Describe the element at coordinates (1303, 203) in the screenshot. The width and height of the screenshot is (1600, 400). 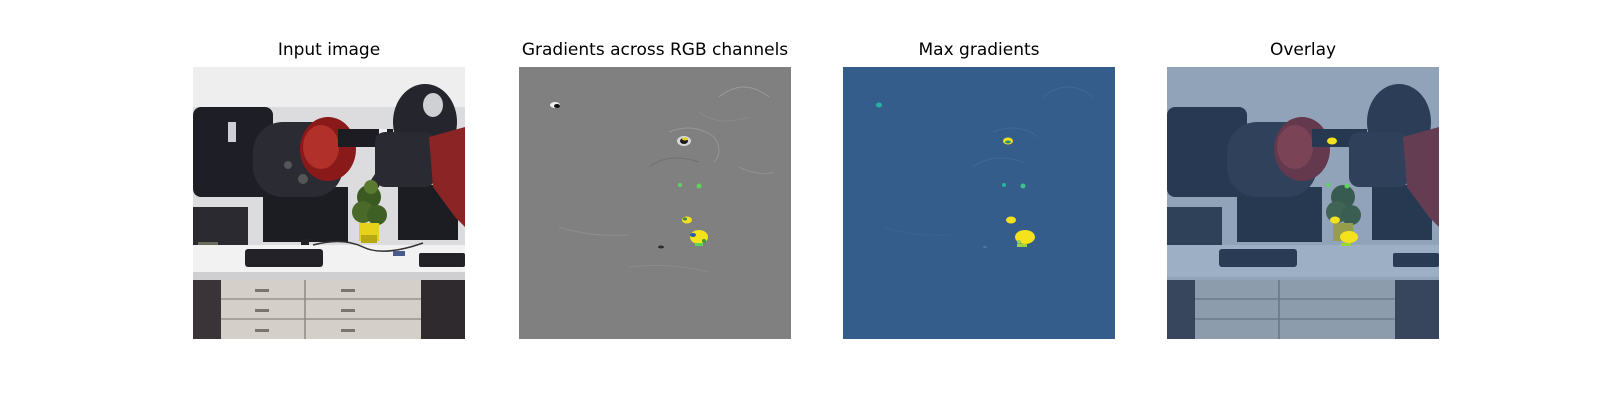
I see `overlay-image` at that location.